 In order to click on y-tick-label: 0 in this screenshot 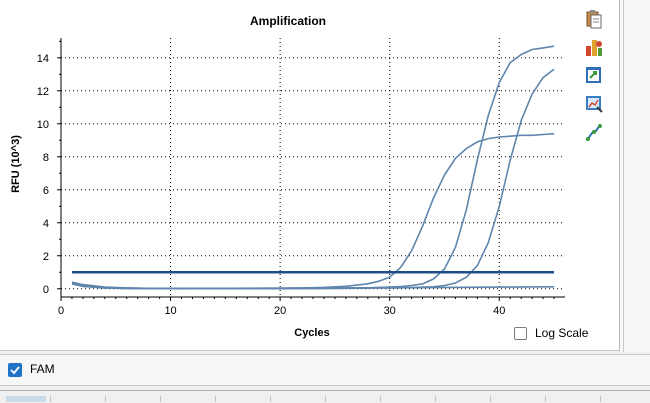, I will do `click(46, 290)`.